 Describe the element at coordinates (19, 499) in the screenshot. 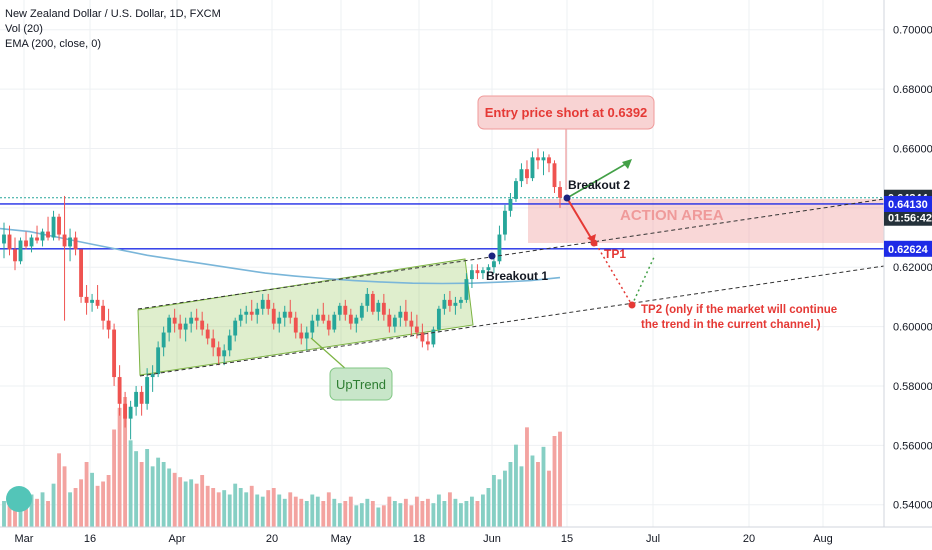

I see `tradingview-logo-icon` at that location.